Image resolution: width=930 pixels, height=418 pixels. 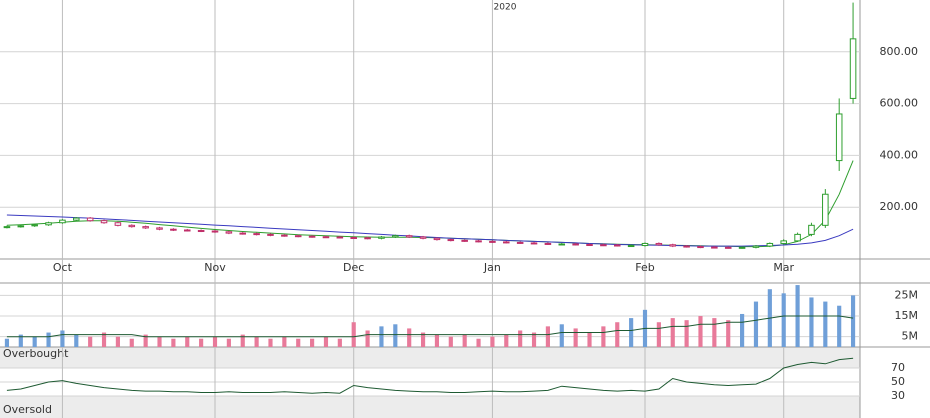 I want to click on volume-average, so click(x=430, y=326).